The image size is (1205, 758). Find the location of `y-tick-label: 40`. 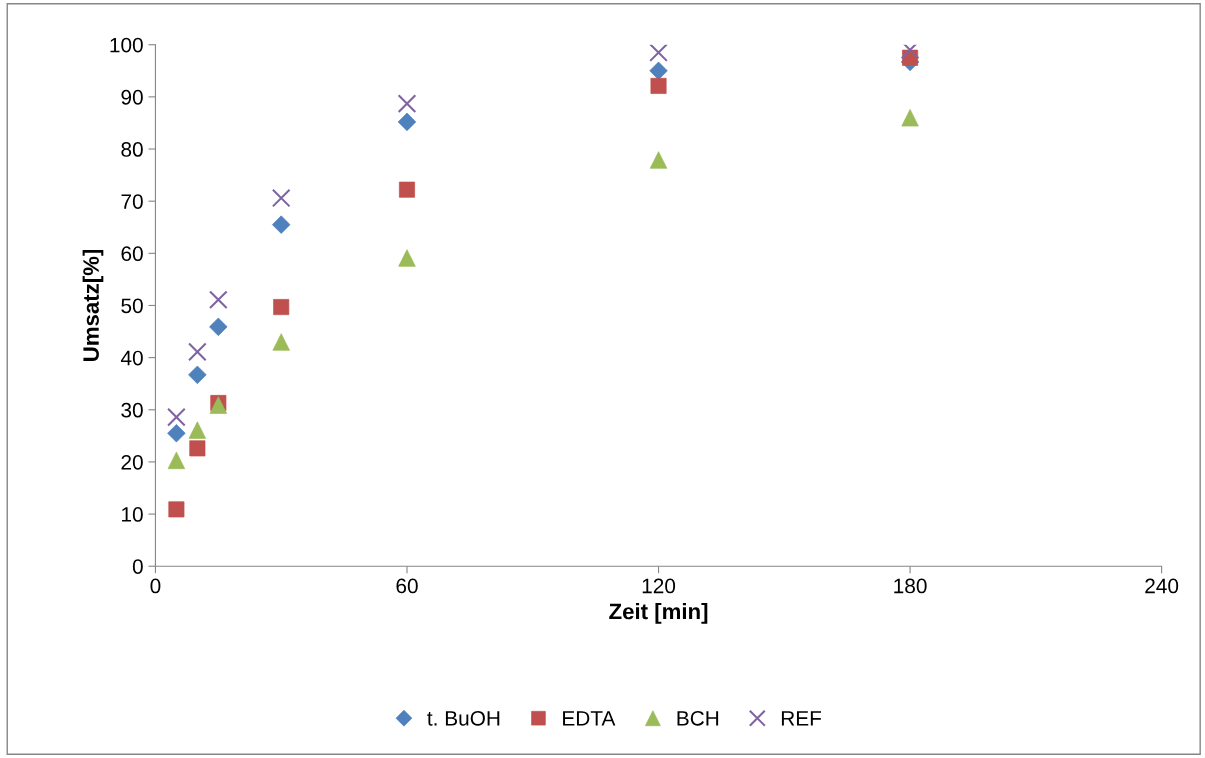

y-tick-label: 40 is located at coordinates (131, 358).